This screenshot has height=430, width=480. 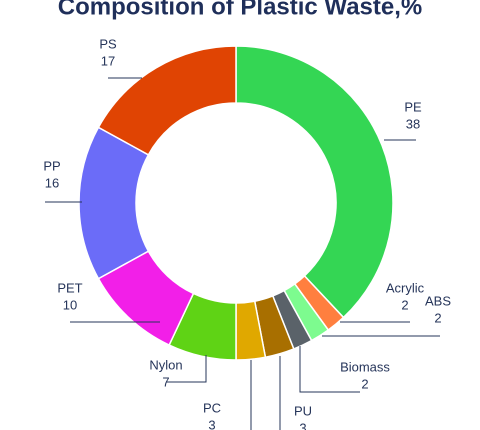 I want to click on slice-label: PET, so click(x=69, y=287).